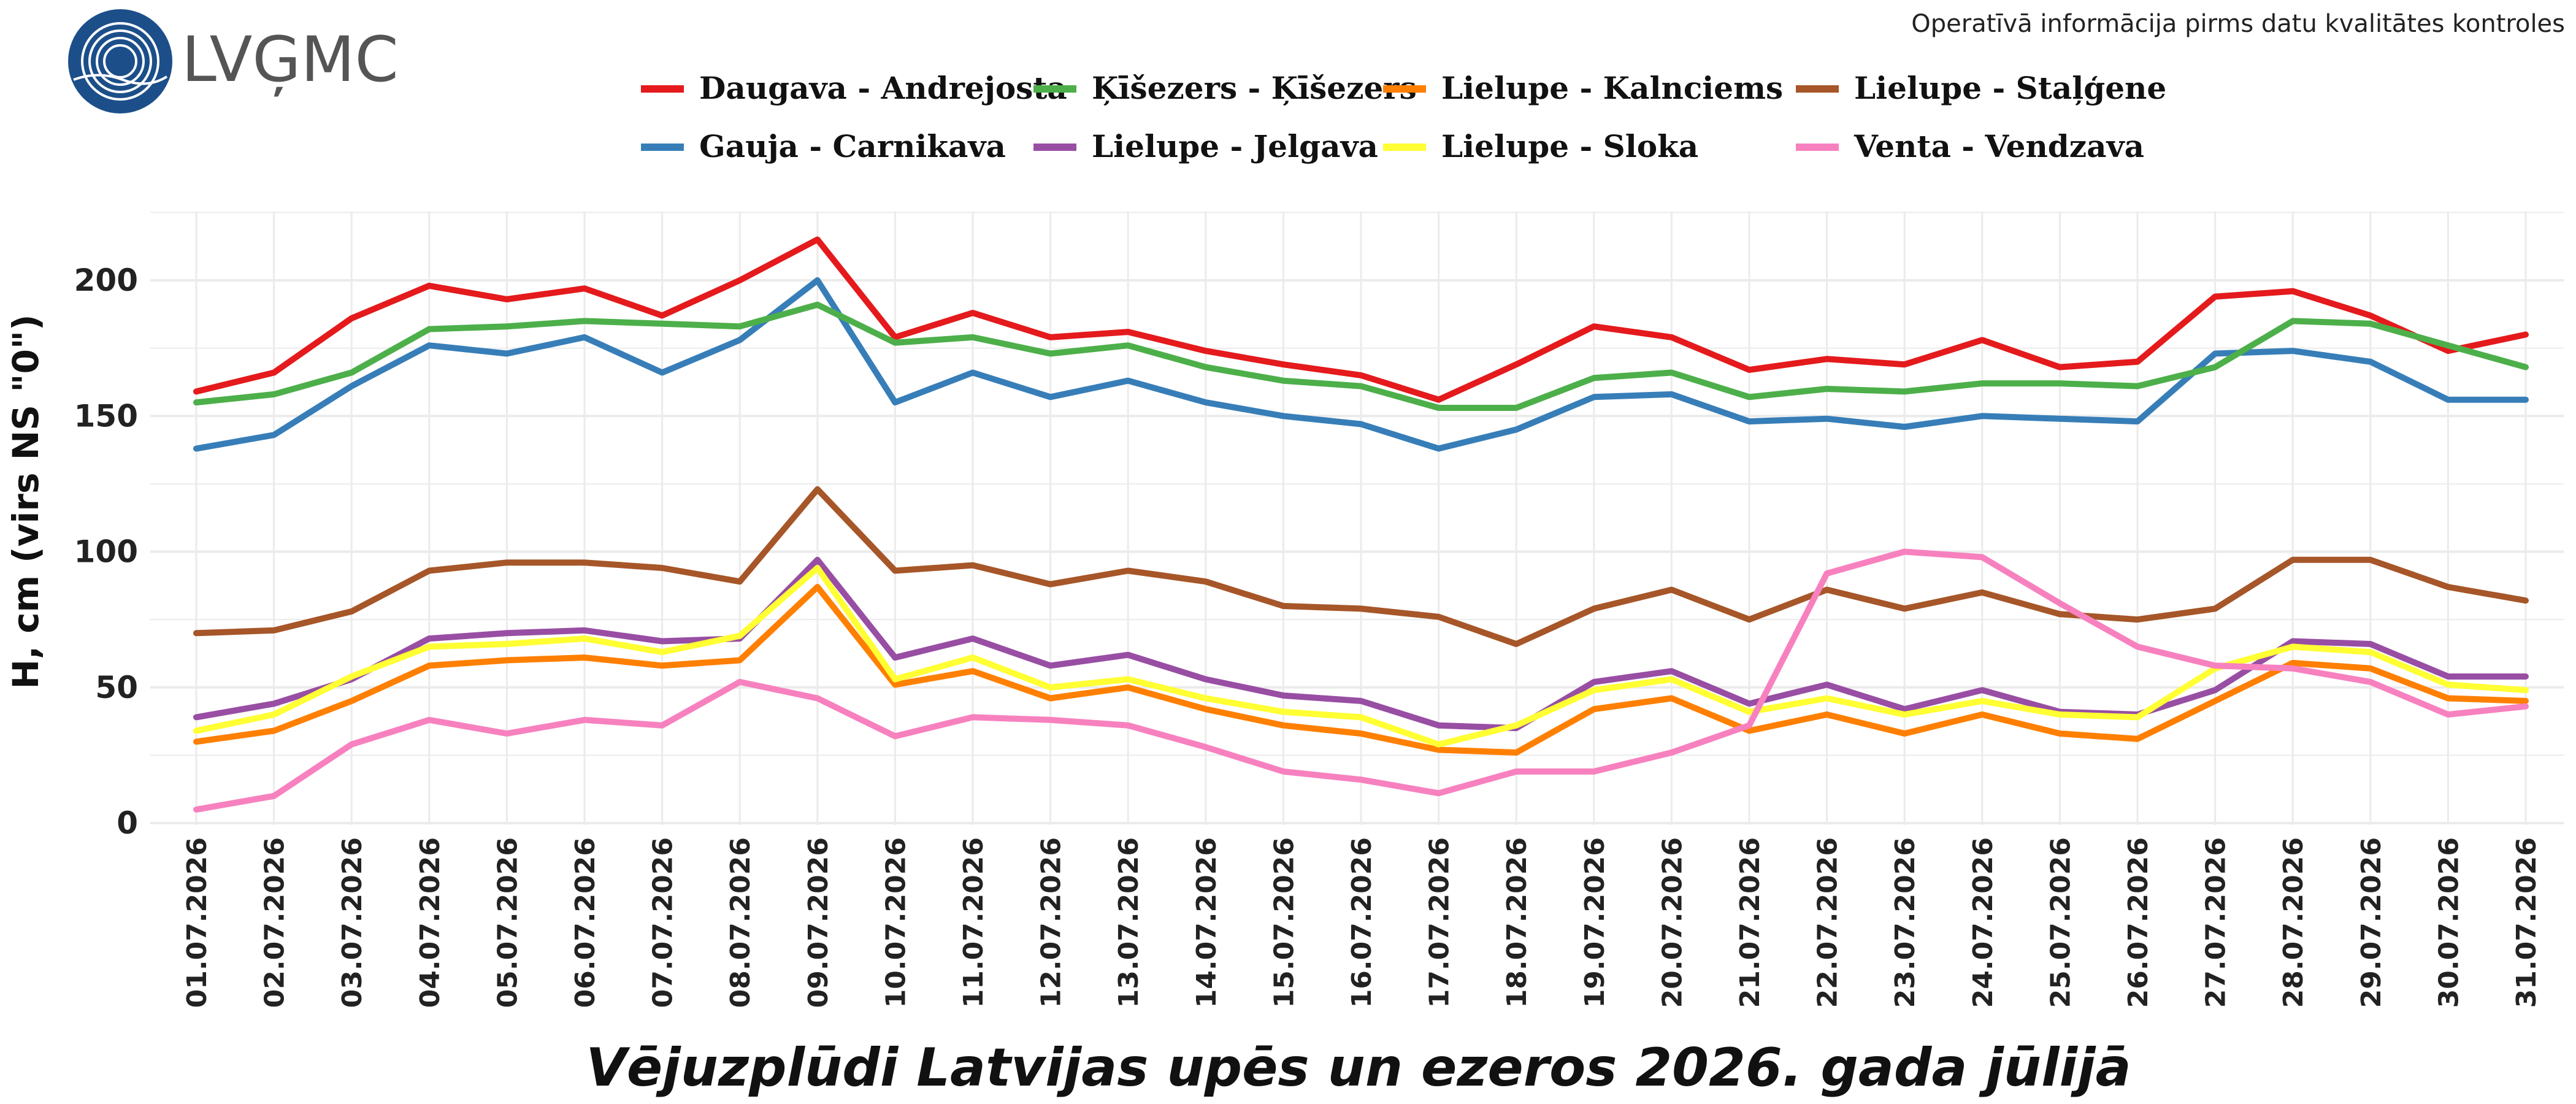 The height and width of the screenshot is (1104, 2576). I want to click on legend-item: Lielupe - Kalnciems, so click(1583, 88).